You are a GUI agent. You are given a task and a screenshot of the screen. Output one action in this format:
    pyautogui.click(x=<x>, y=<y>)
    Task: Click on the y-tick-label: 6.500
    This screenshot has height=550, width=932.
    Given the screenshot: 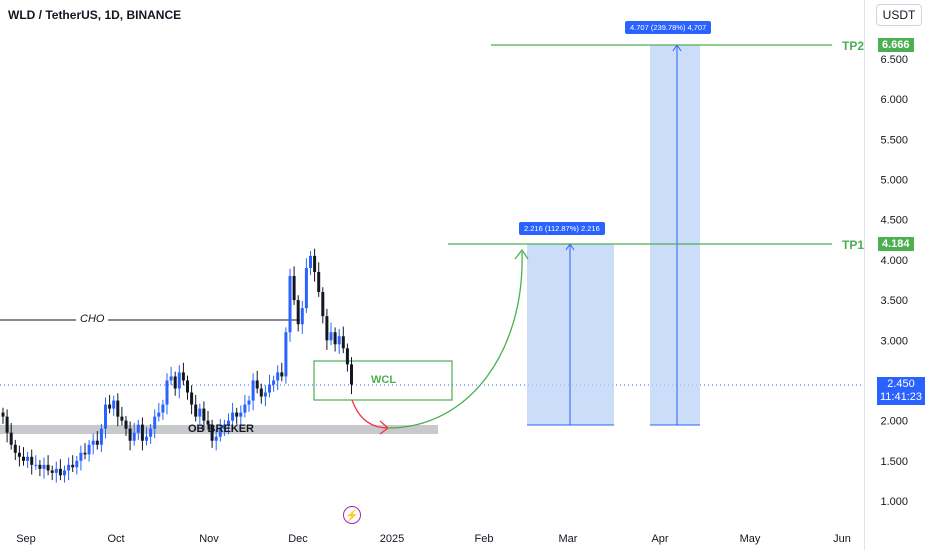 What is the action you would take?
    pyautogui.click(x=894, y=60)
    